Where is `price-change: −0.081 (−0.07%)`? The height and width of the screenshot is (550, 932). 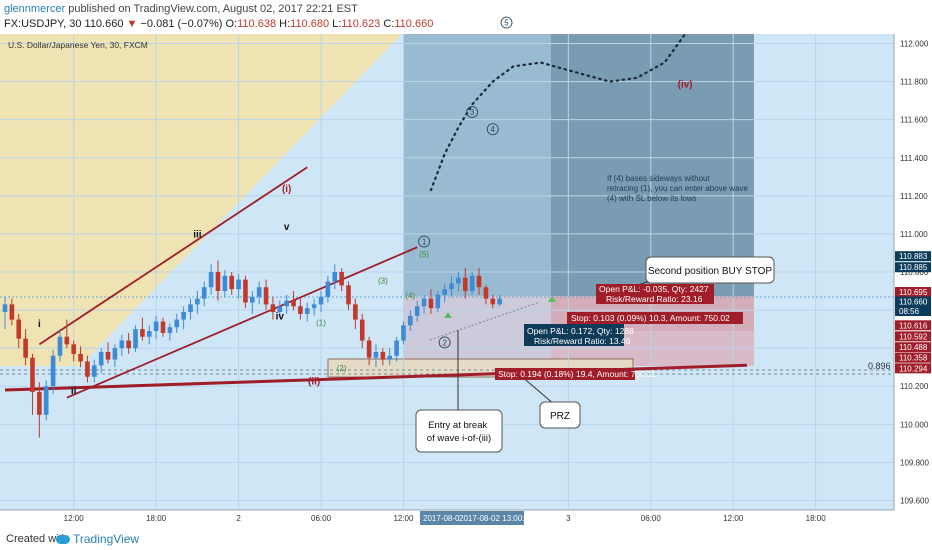
price-change: −0.081 (−0.07%) is located at coordinates (181, 24).